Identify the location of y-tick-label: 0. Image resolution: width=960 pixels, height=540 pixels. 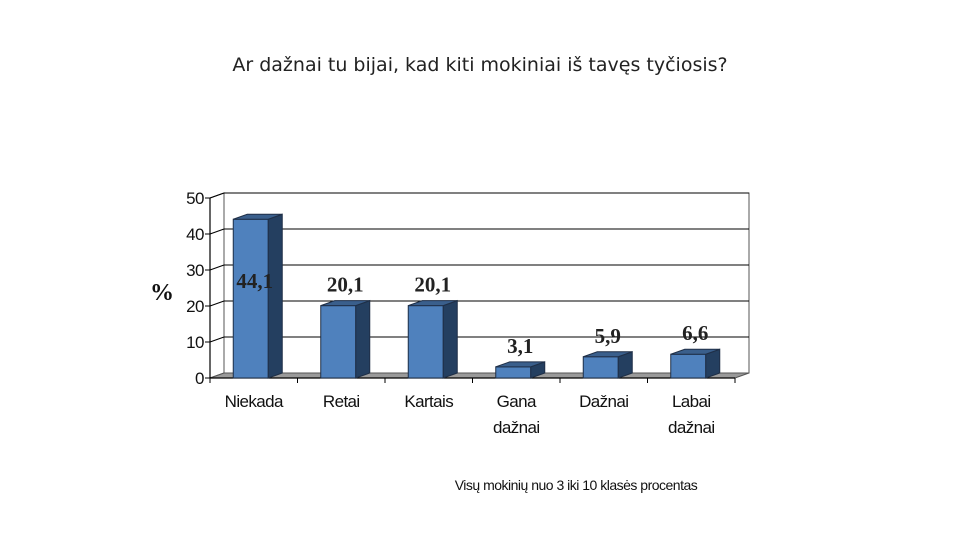
(199, 378).